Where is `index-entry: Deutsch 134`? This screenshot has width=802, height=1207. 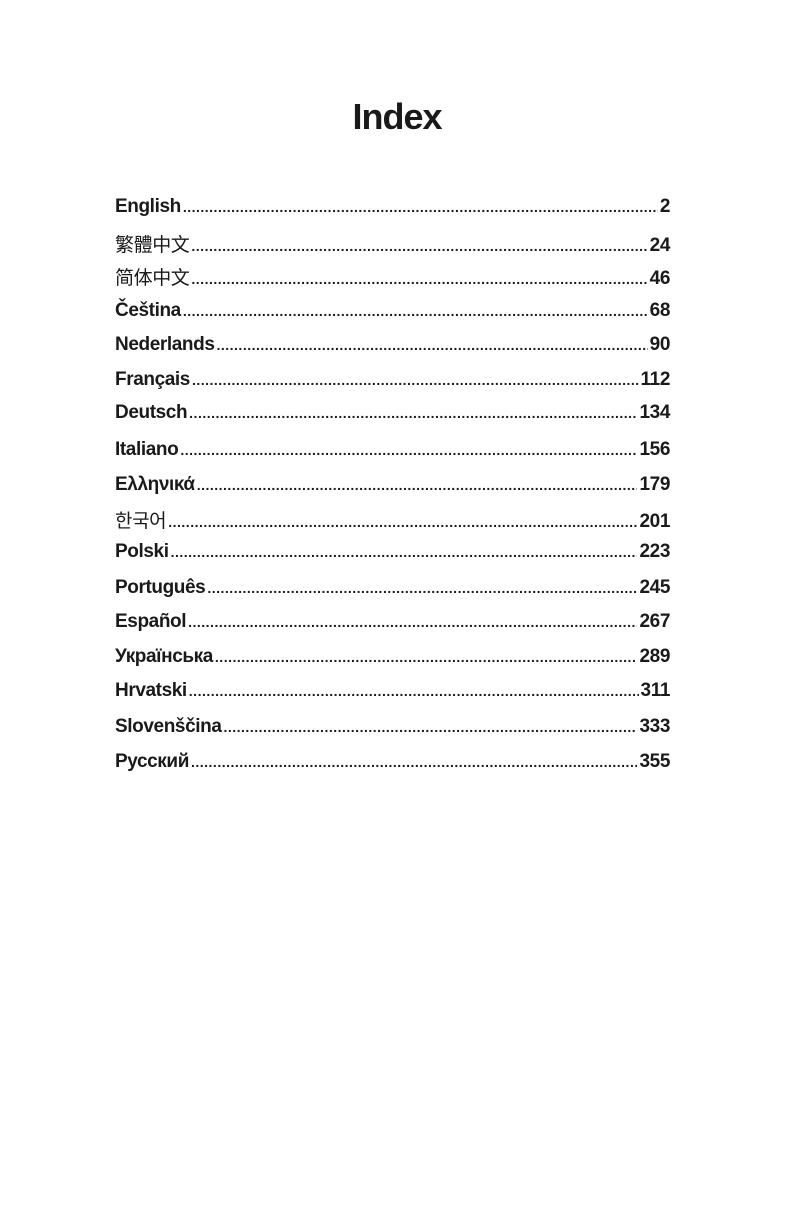 index-entry: Deutsch 134 is located at coordinates (392, 415).